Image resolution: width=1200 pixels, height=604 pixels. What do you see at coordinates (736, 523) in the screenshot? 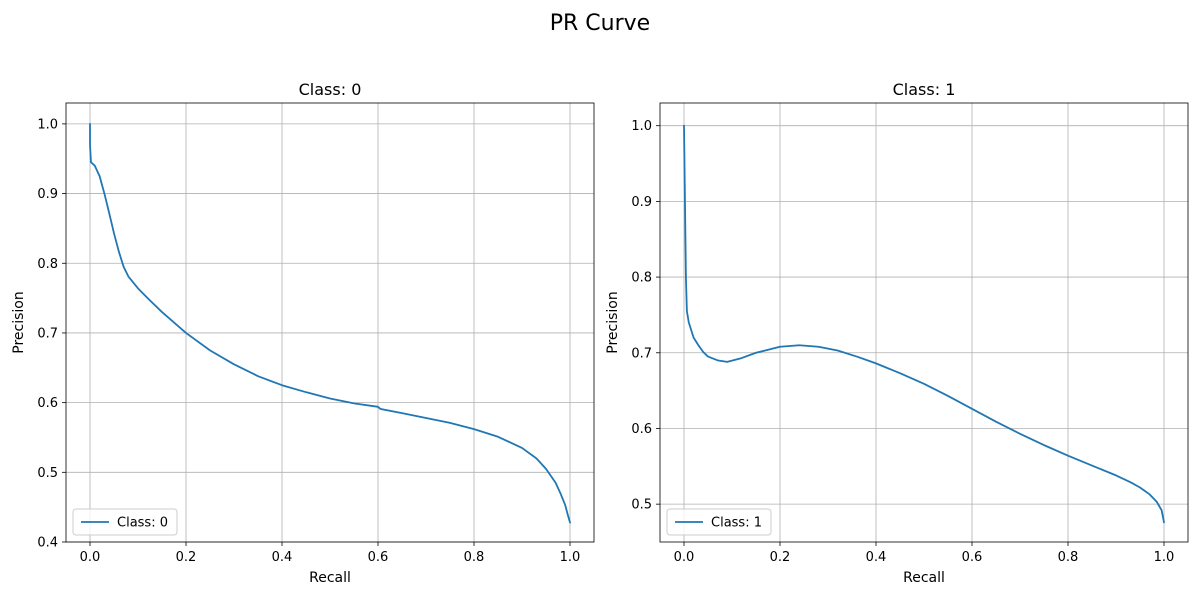
I see `legend-label: Class: 1` at bounding box center [736, 523].